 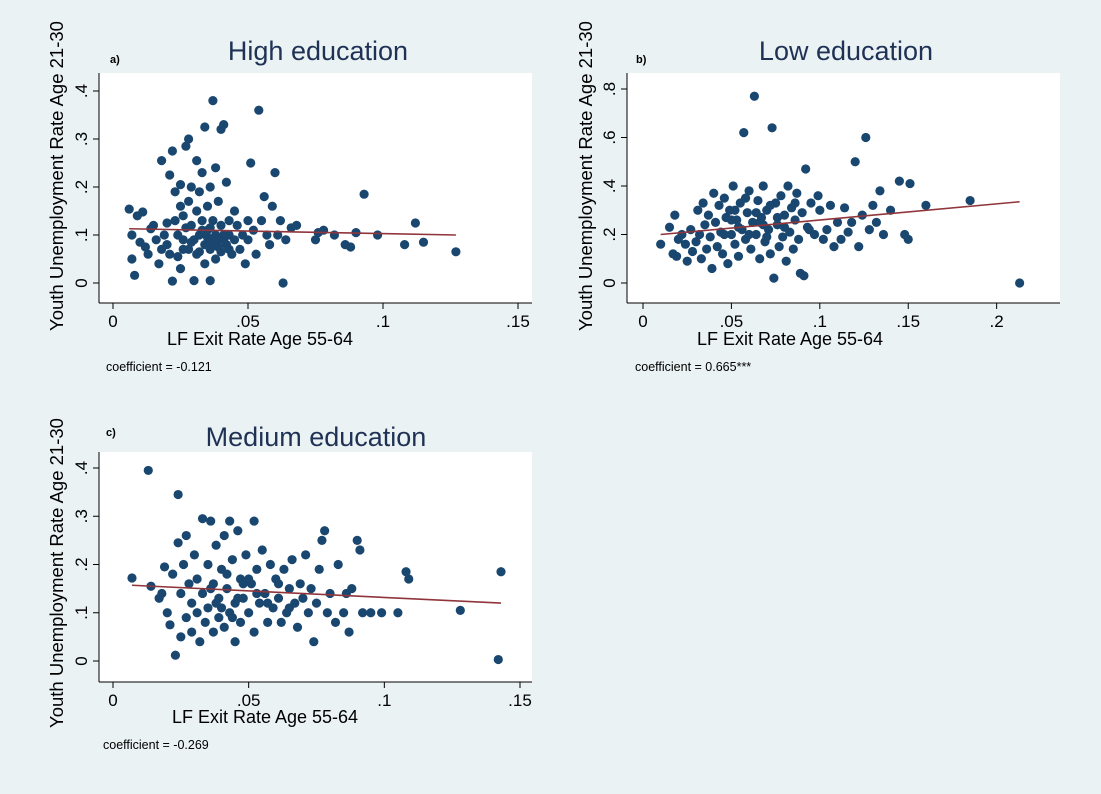 What do you see at coordinates (156, 745) in the screenshot?
I see `coefficient-note: coefficient = -0.269` at bounding box center [156, 745].